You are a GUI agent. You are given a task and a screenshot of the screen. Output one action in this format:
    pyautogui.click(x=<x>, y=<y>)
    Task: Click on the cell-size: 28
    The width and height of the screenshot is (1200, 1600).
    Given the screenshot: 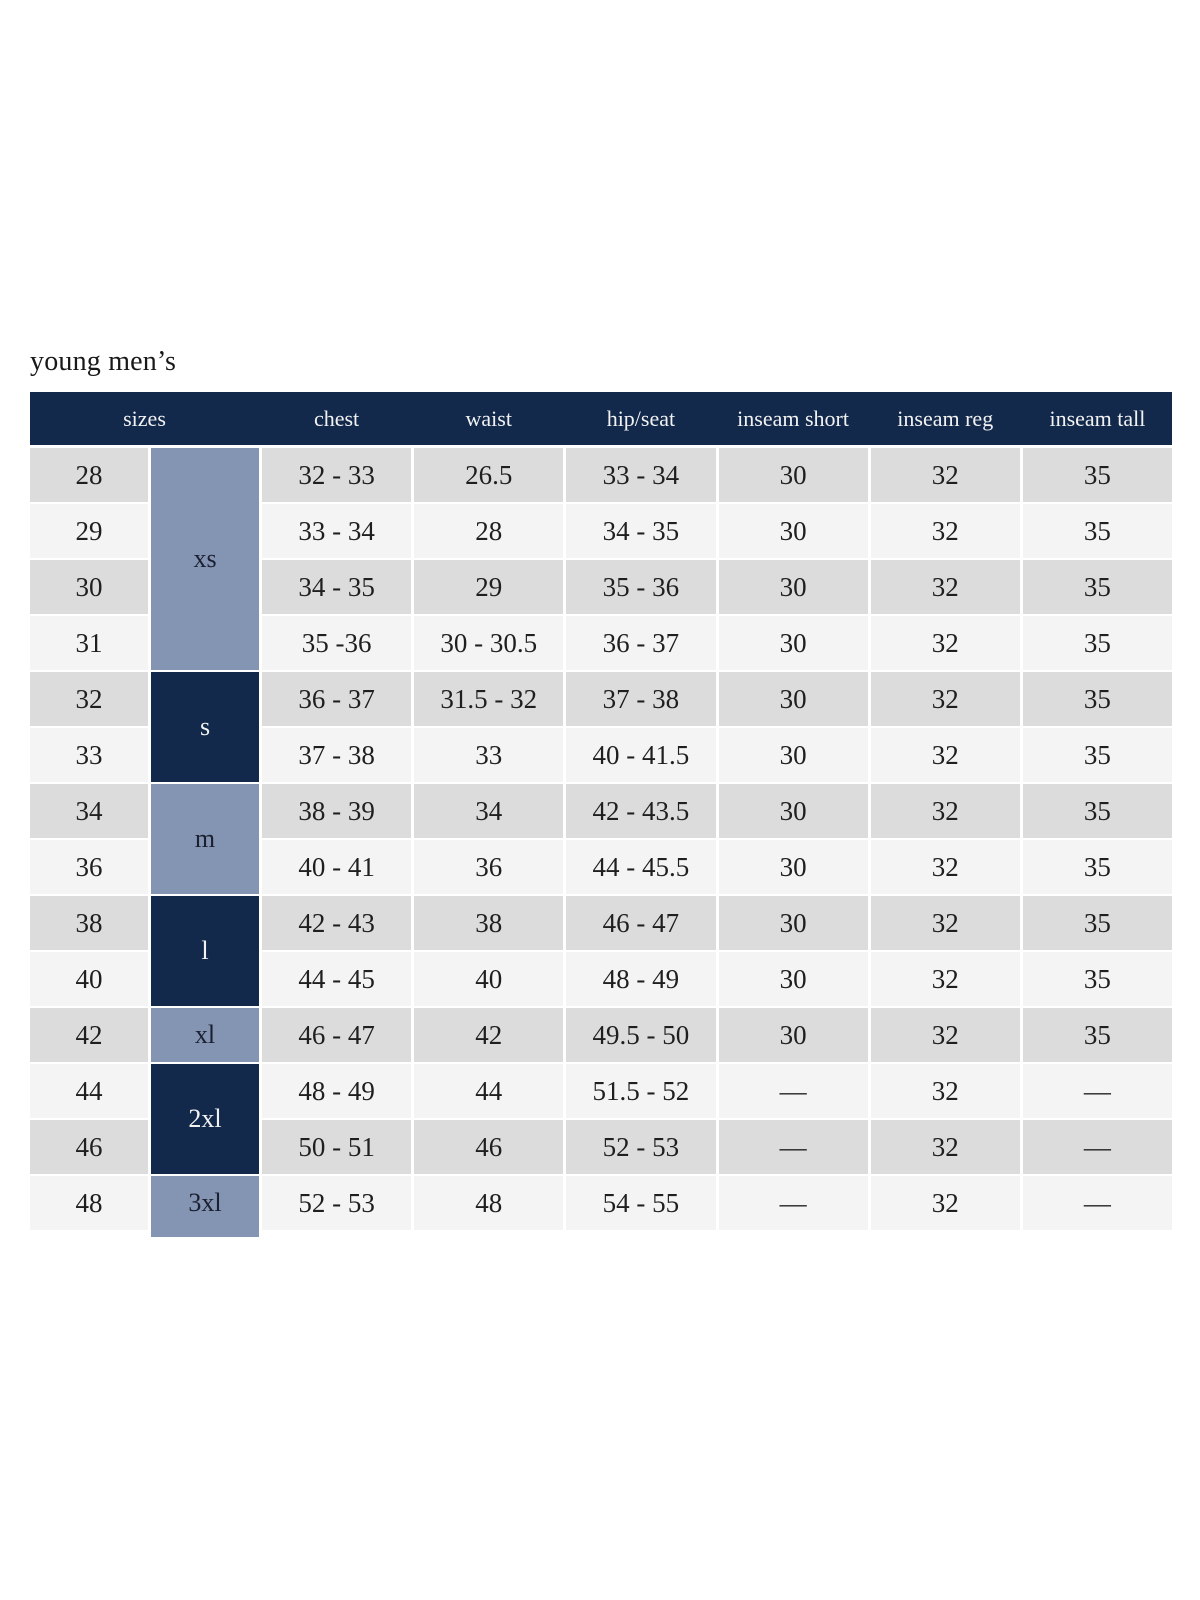 What is the action you would take?
    pyautogui.click(x=89, y=475)
    